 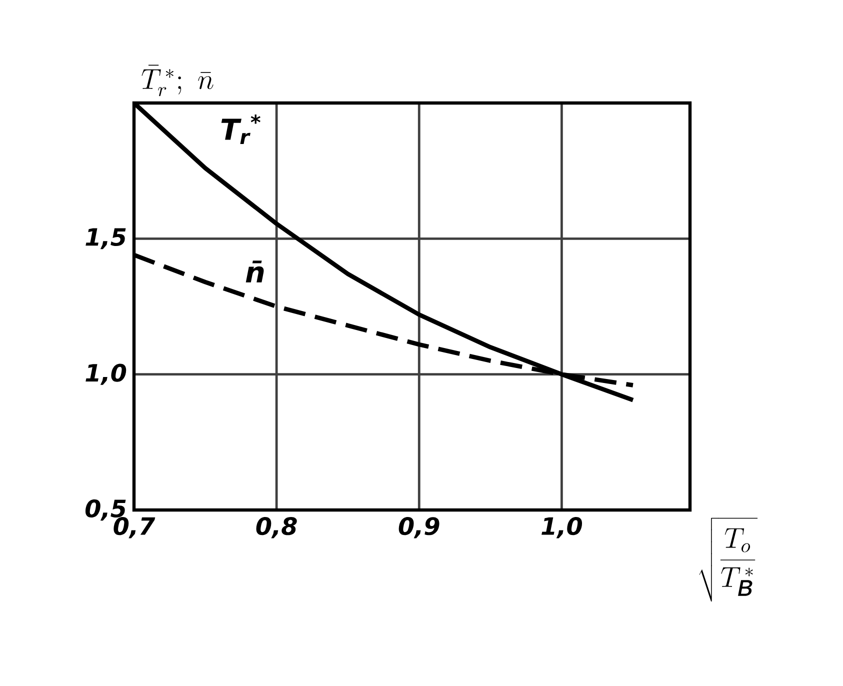 What do you see at coordinates (106, 374) in the screenshot?
I see `y-tick-label: 1,0` at bounding box center [106, 374].